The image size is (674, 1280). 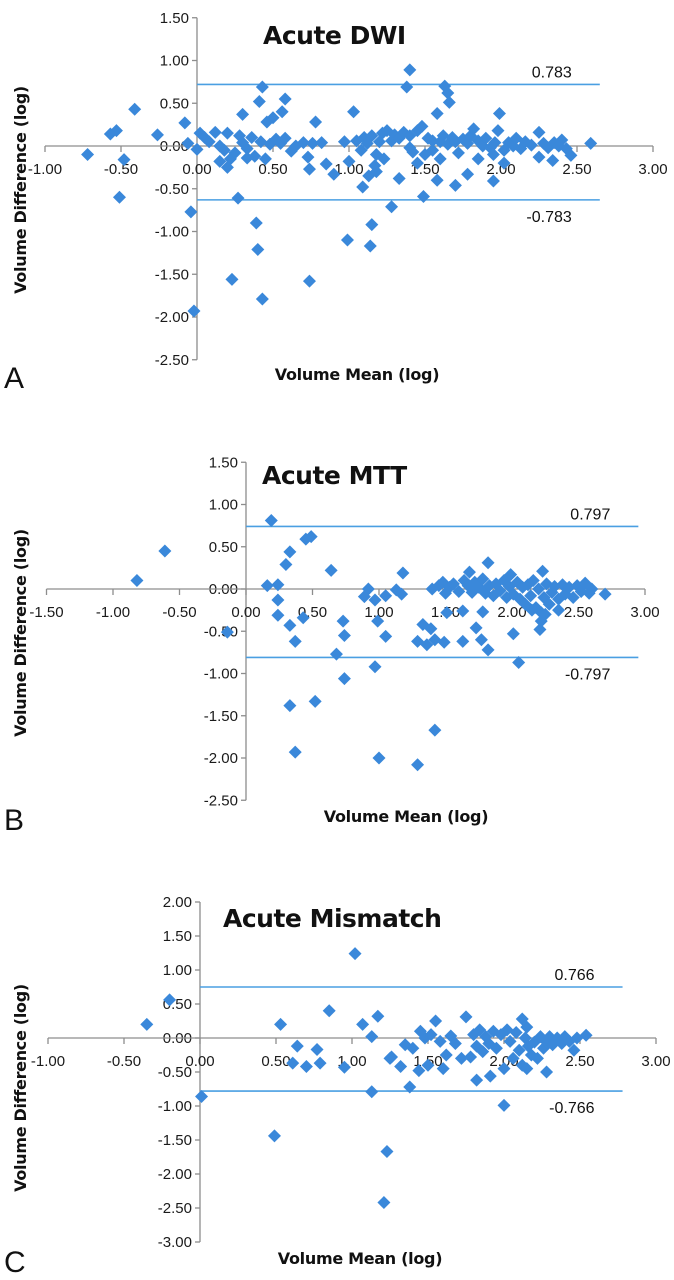 I want to click on y-tick-label: -1.00, so click(x=221, y=674).